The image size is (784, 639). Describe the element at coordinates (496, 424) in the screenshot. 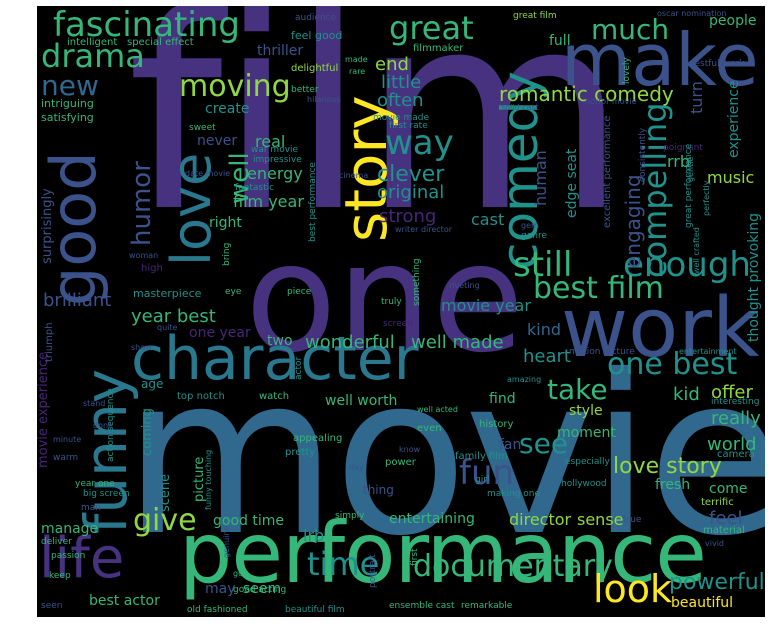

I see `word-history: history` at that location.